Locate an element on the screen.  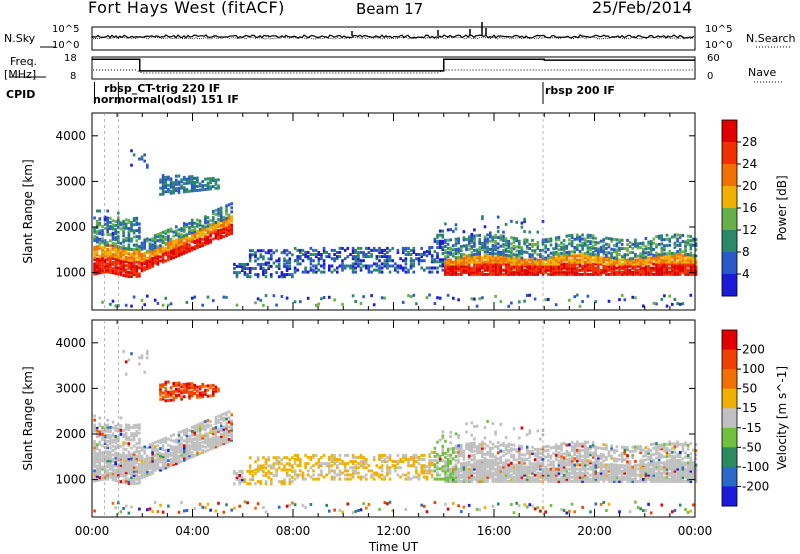
cpid-entry-normal: normormal(odsl) 151 IF is located at coordinates (166, 99).